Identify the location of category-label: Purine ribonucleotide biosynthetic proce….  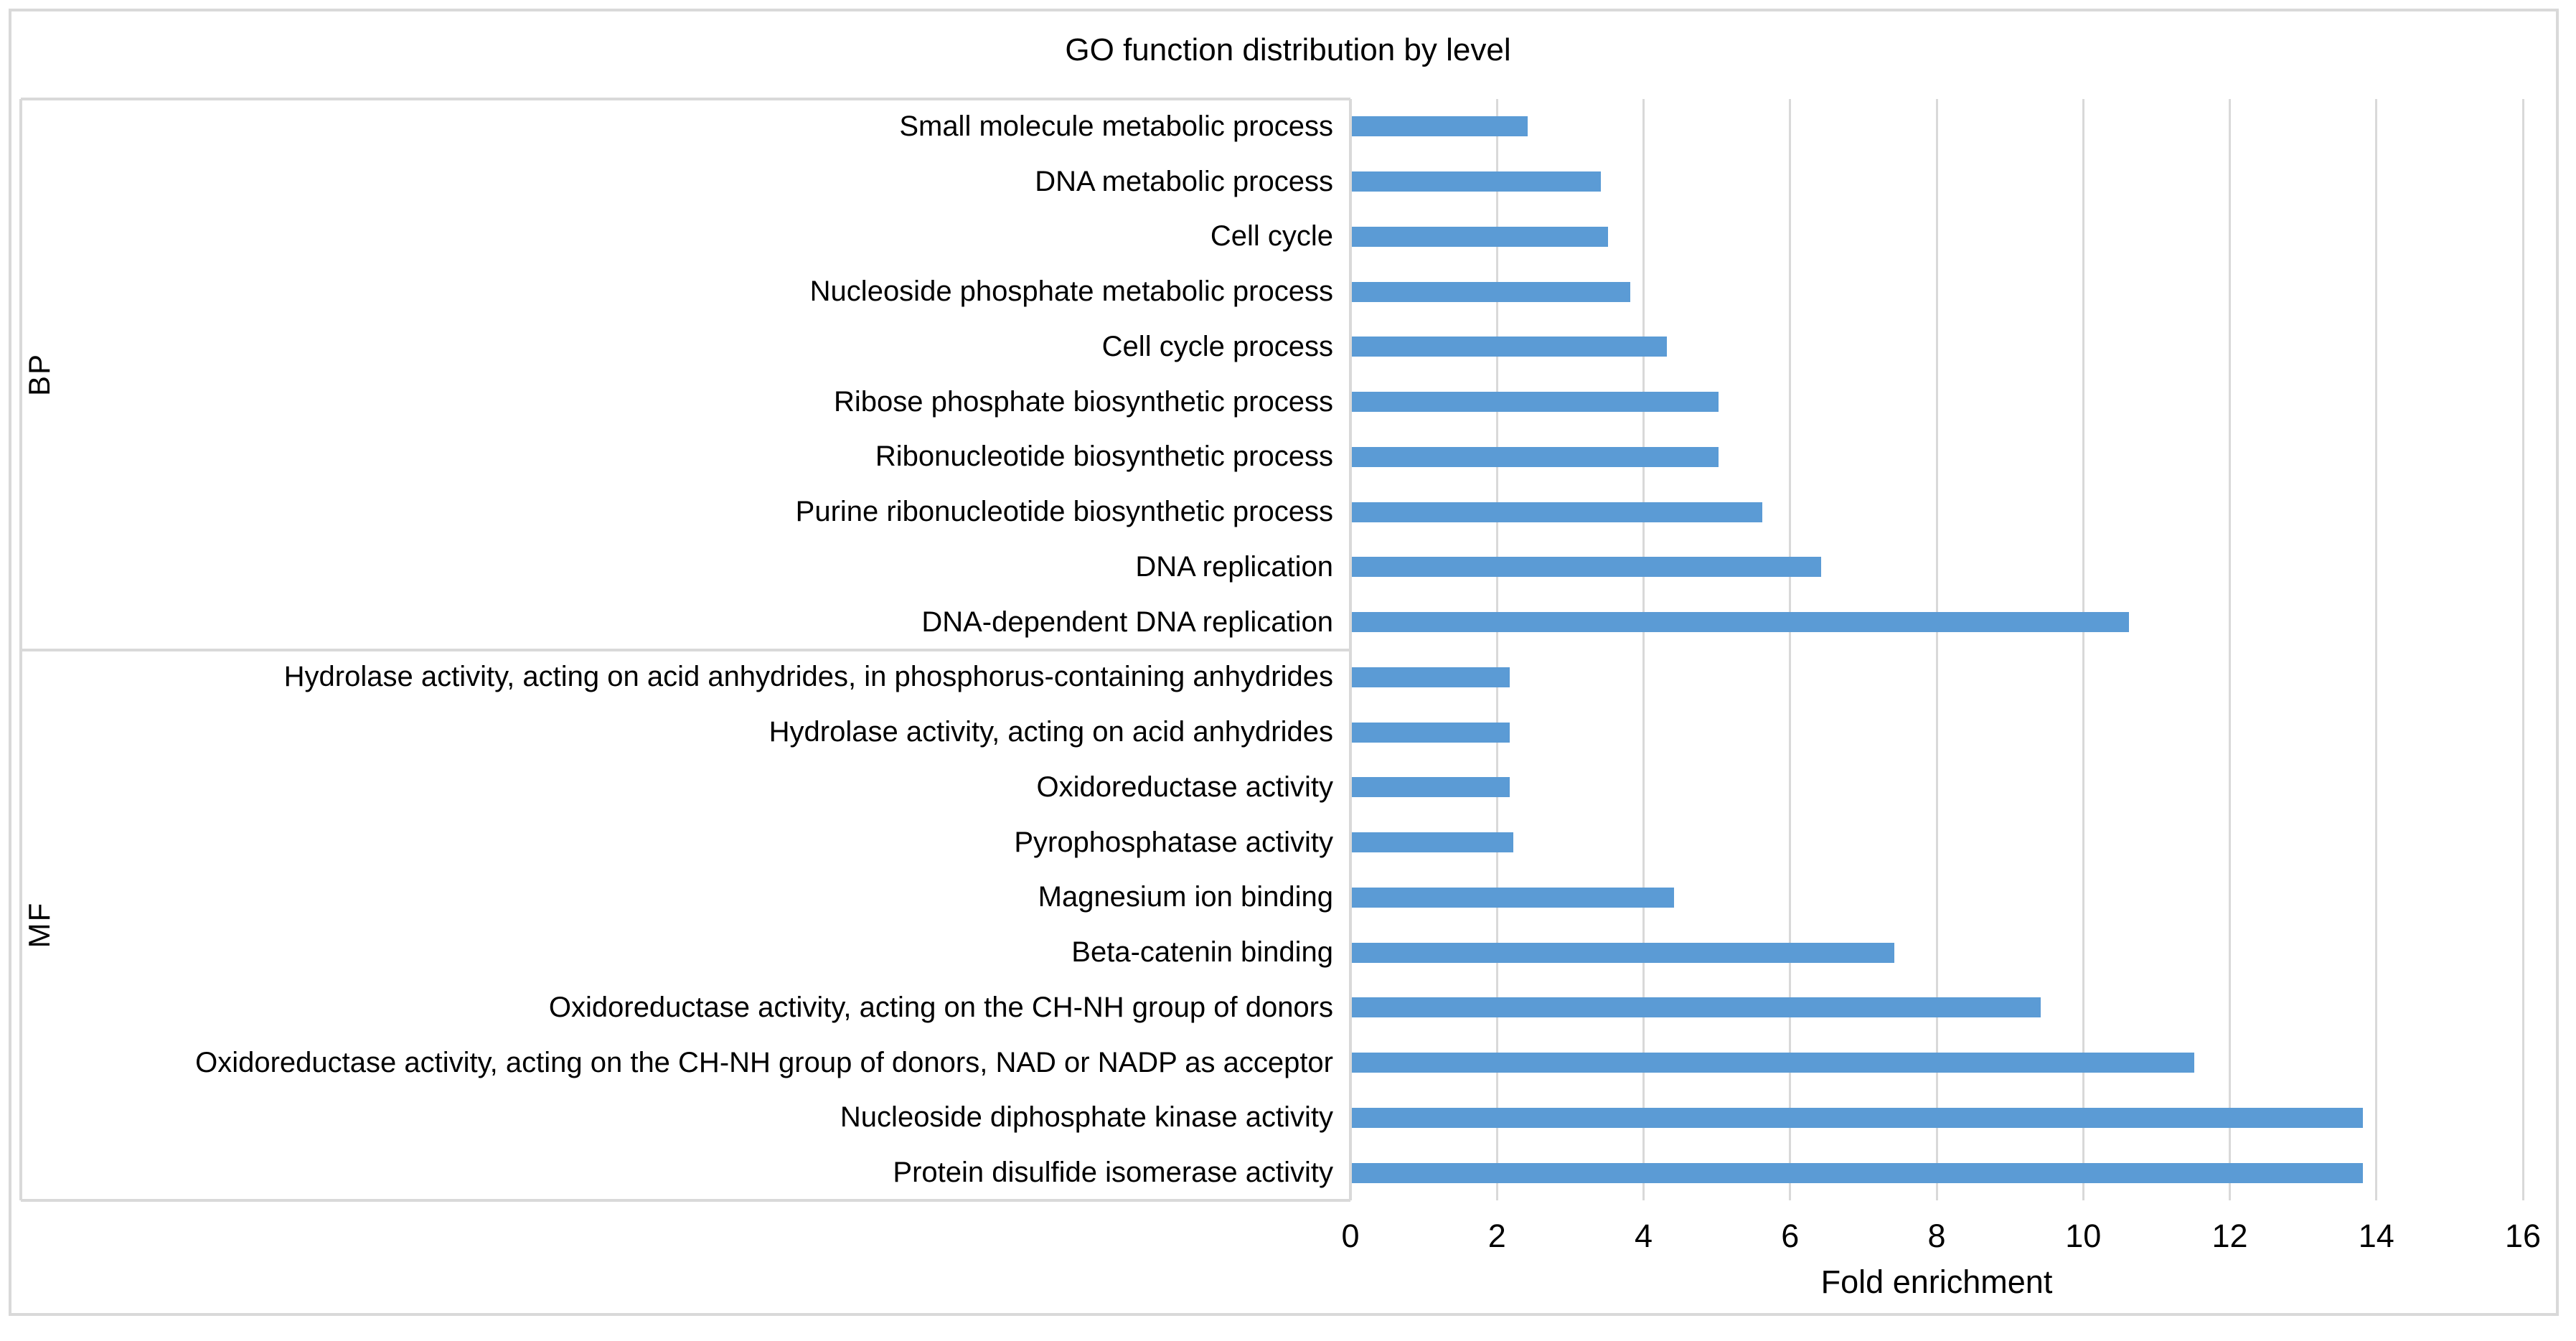
(1064, 512).